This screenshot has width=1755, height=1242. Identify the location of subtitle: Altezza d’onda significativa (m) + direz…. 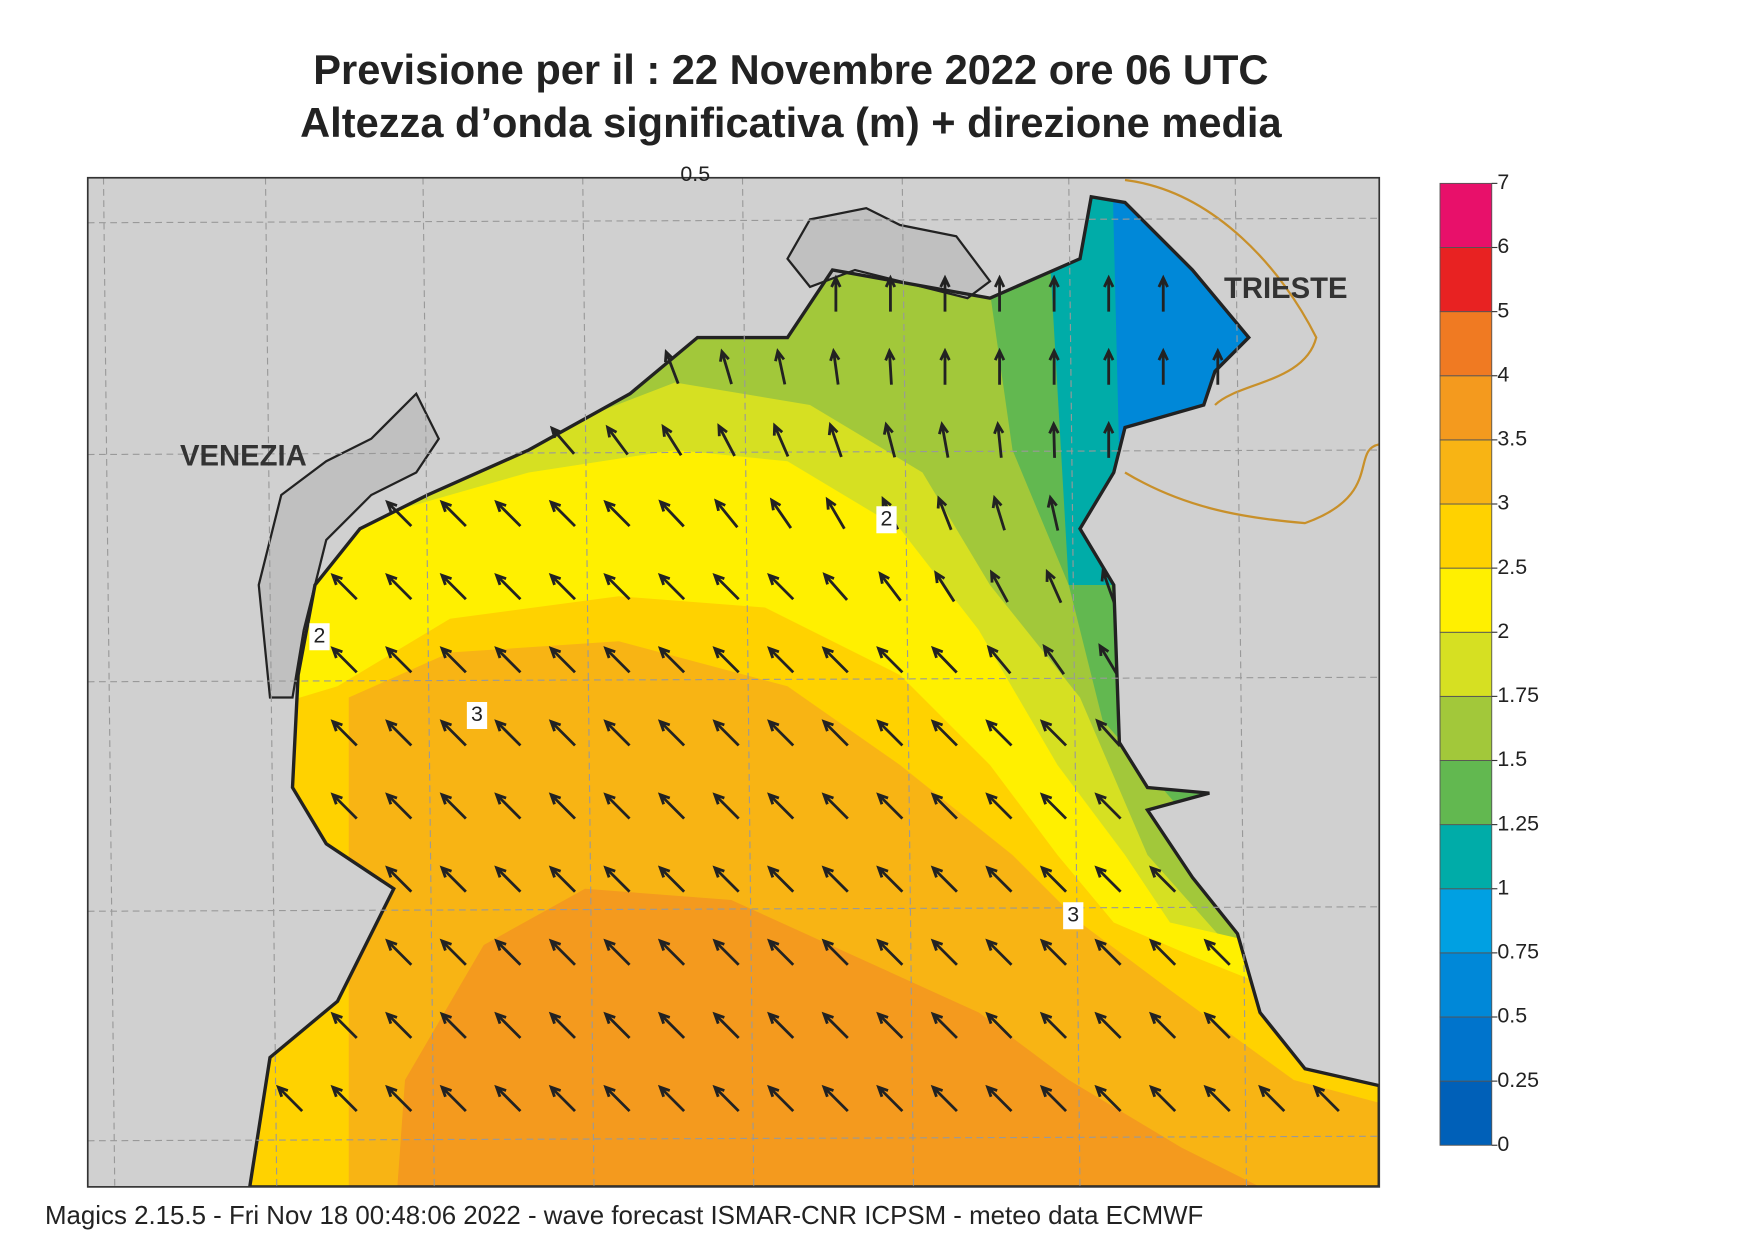
(791, 122).